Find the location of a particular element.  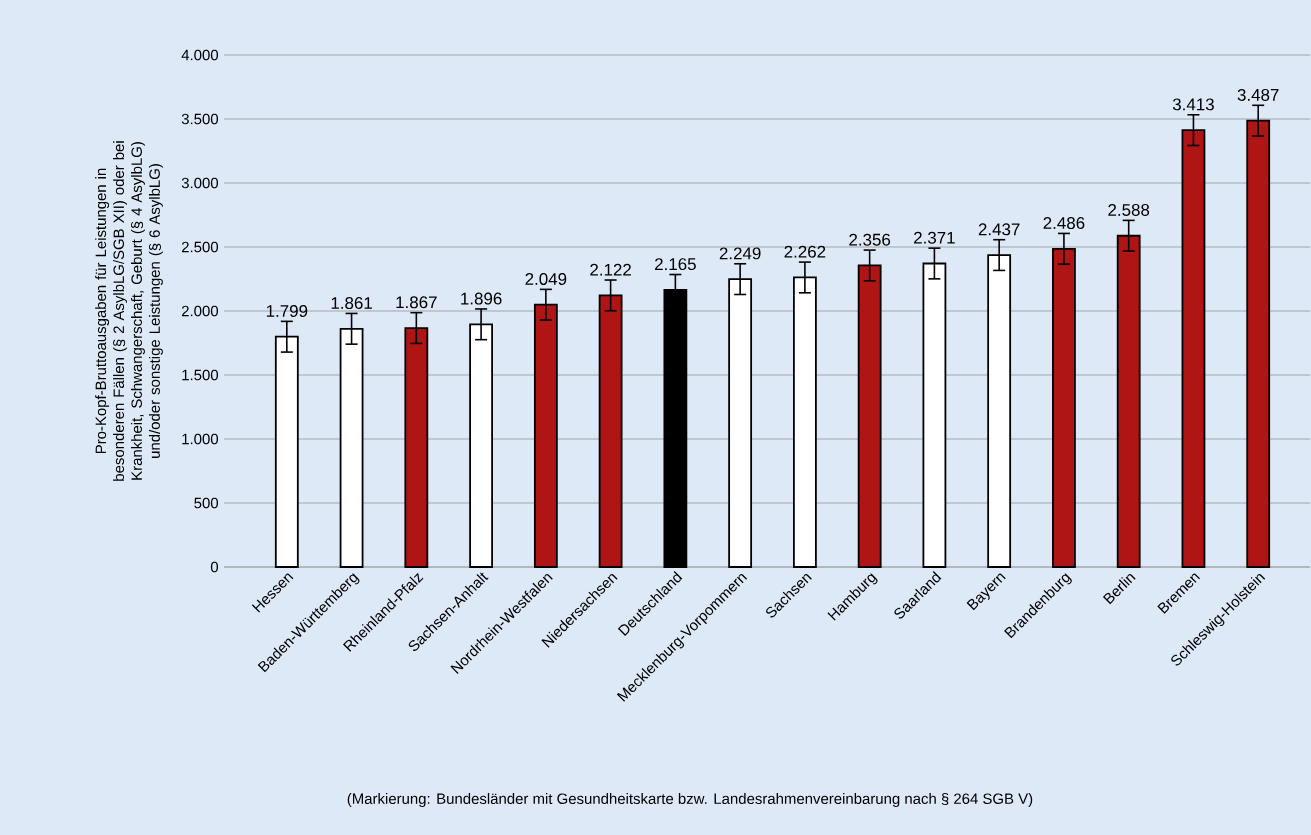

y-tick-label: 2.500 is located at coordinates (200, 247).